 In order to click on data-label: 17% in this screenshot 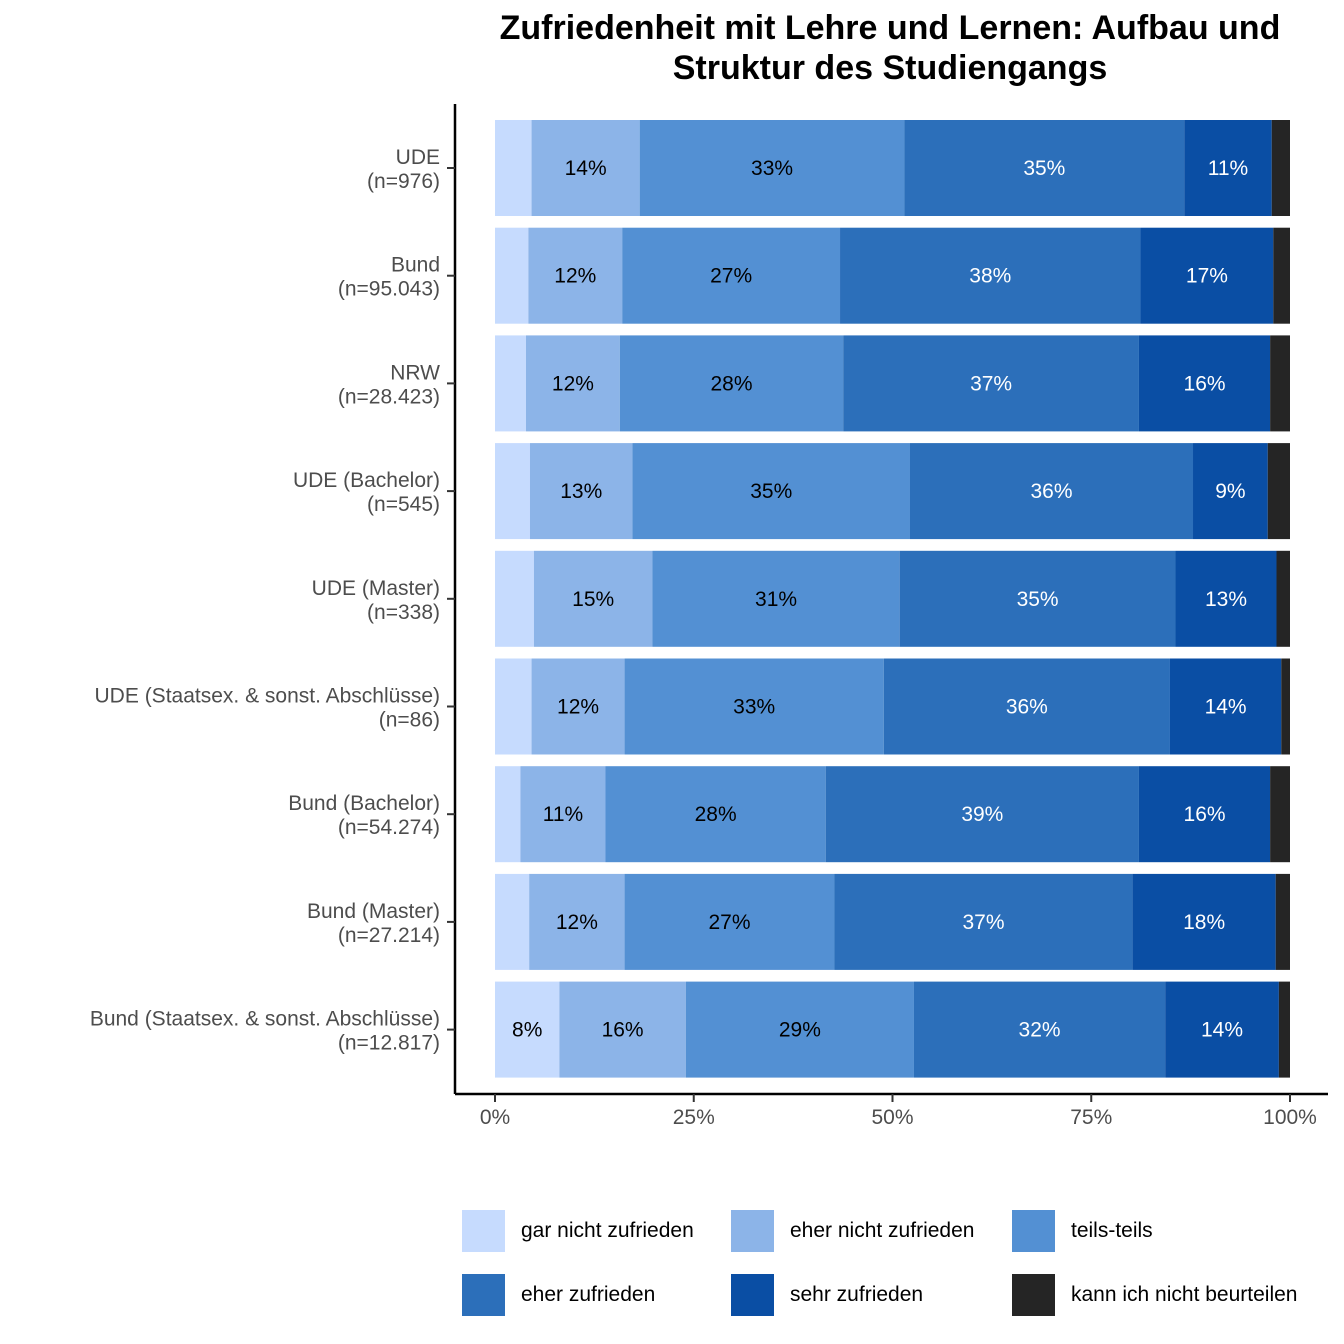, I will do `click(1207, 276)`.